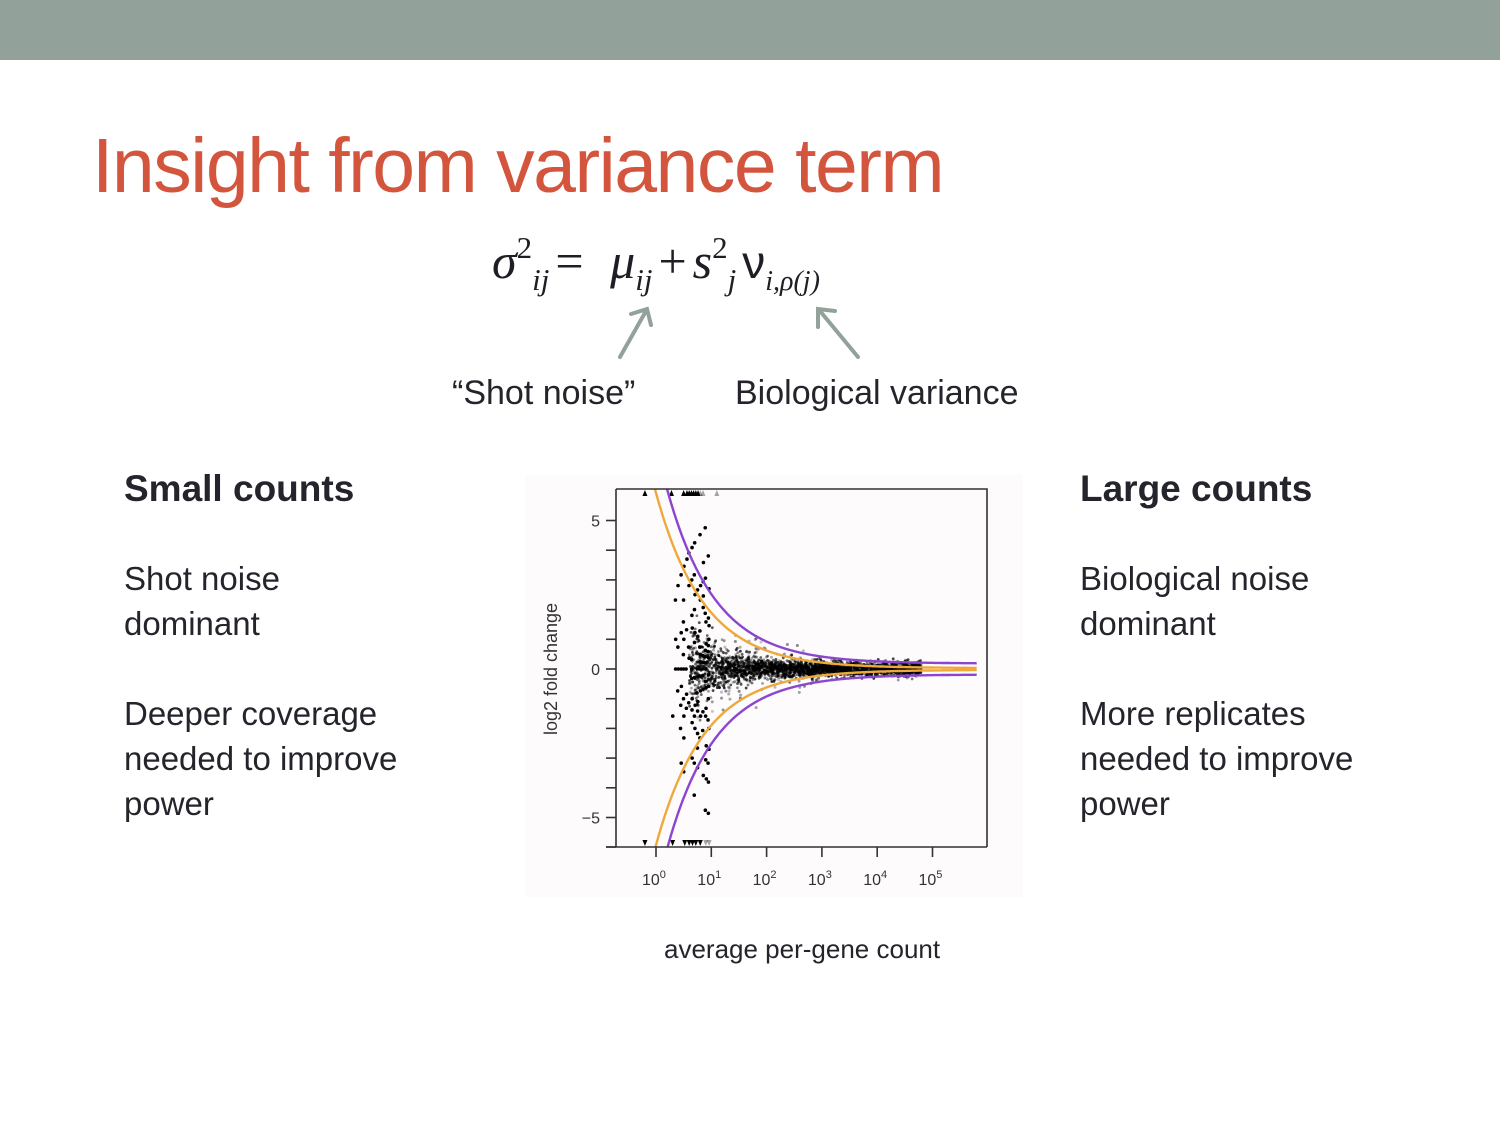  Describe the element at coordinates (544, 393) in the screenshot. I see `shot-noise-label: “Shot noise”` at that location.